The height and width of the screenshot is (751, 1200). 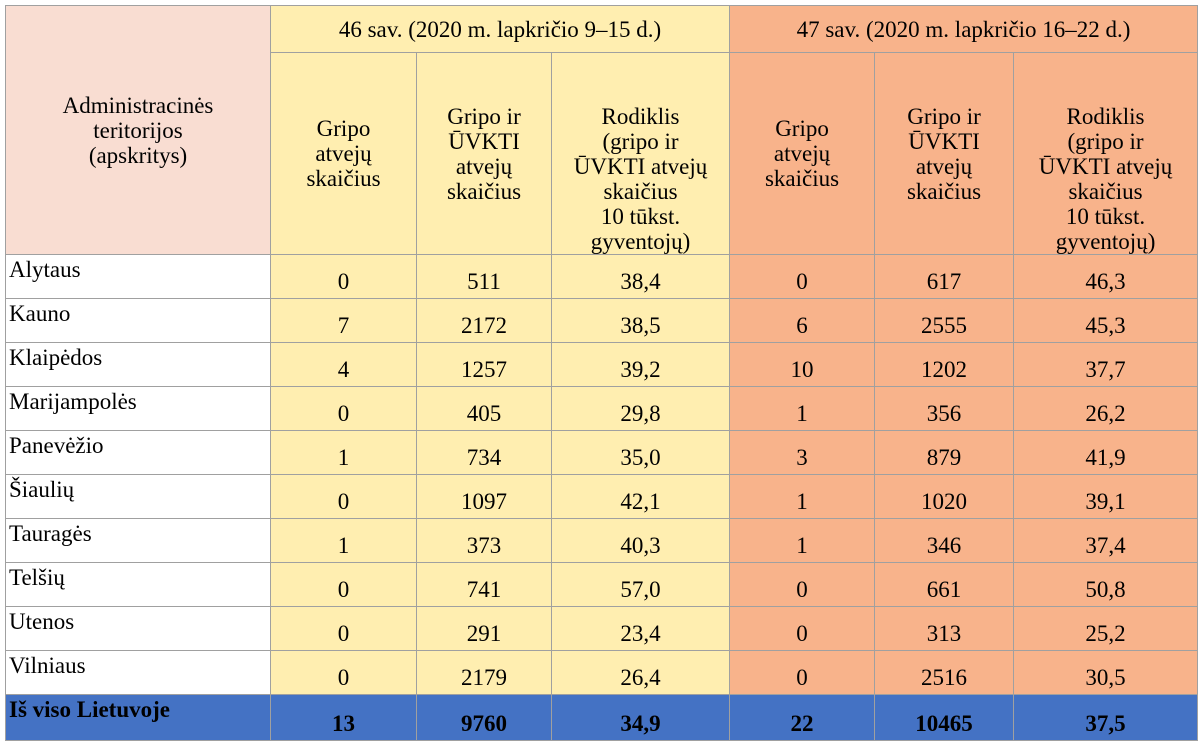 I want to click on county-name: Alytaus, so click(x=138, y=276).